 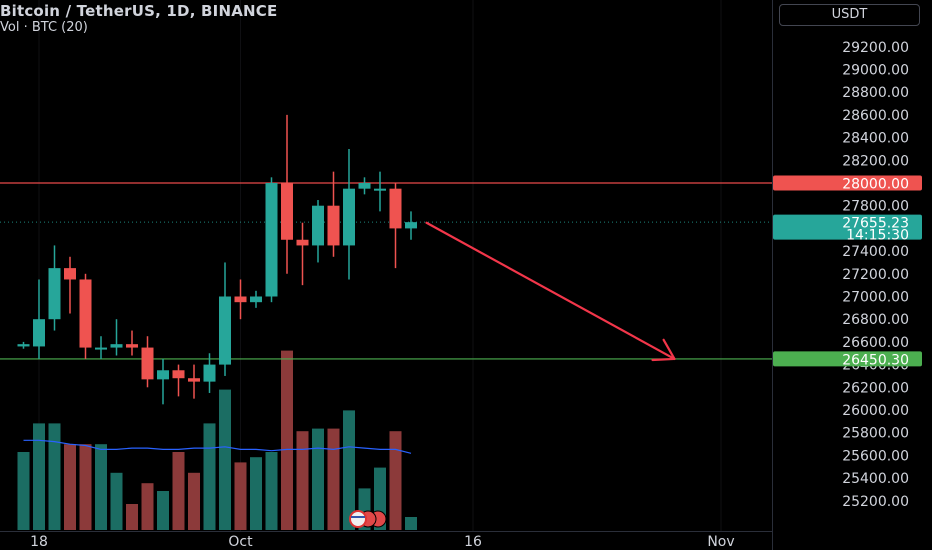 What do you see at coordinates (875, 207) in the screenshot?
I see `price-tick-label: 27800.00` at bounding box center [875, 207].